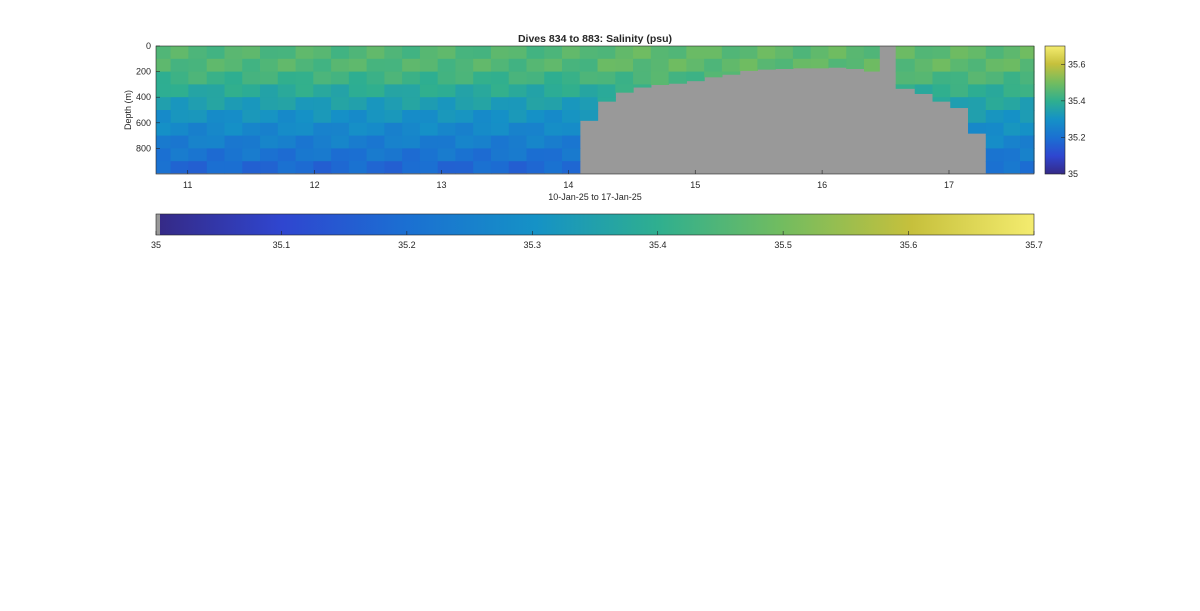 Image resolution: width=1200 pixels, height=611 pixels. I want to click on bottom-colorbar-missing-swatch, so click(158, 224).